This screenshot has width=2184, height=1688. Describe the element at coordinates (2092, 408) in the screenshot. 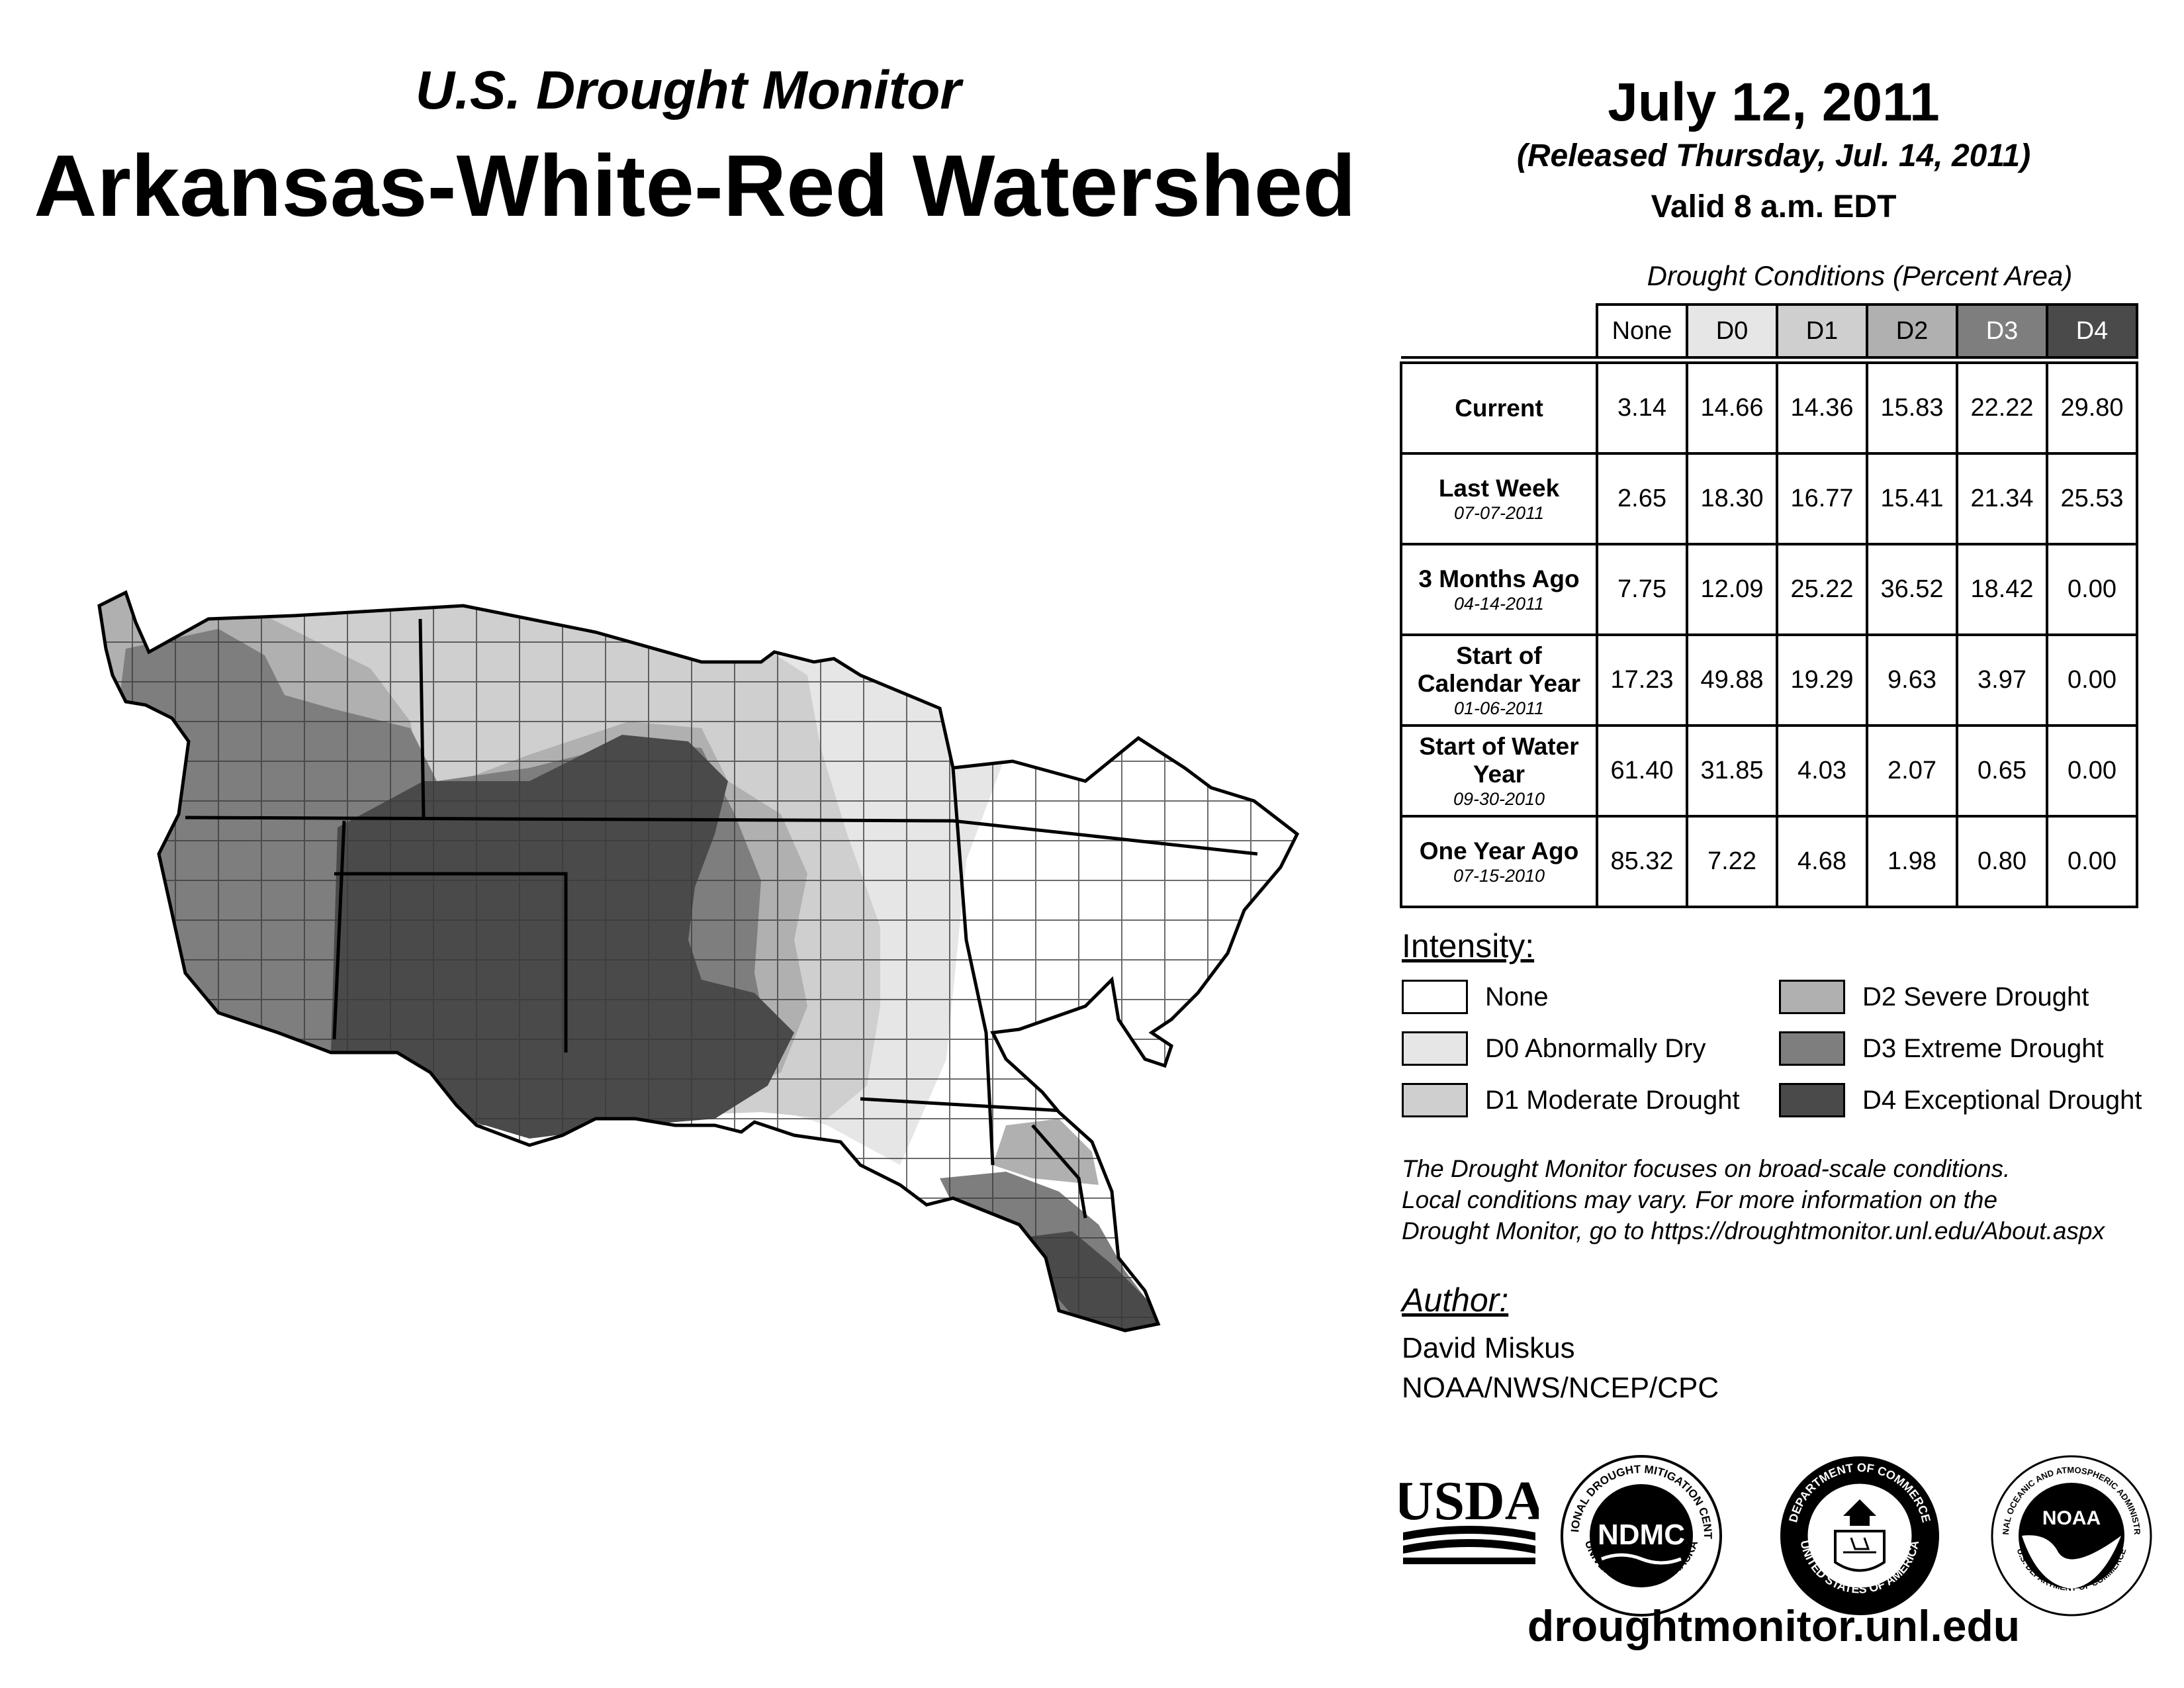

I see `cell-d4: 29.80` at that location.